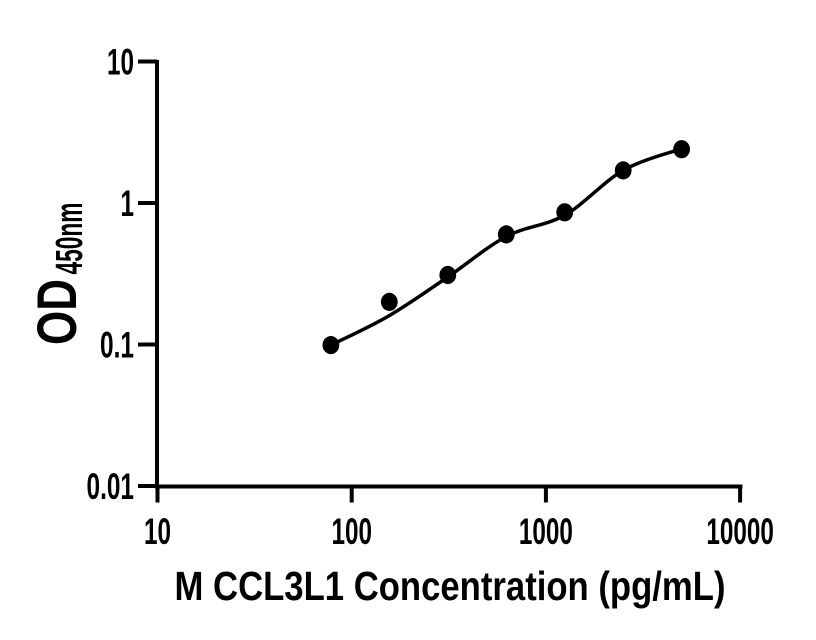 This screenshot has height=640, width=816. Describe the element at coordinates (128, 203) in the screenshot. I see `y-tick-label: 1` at that location.